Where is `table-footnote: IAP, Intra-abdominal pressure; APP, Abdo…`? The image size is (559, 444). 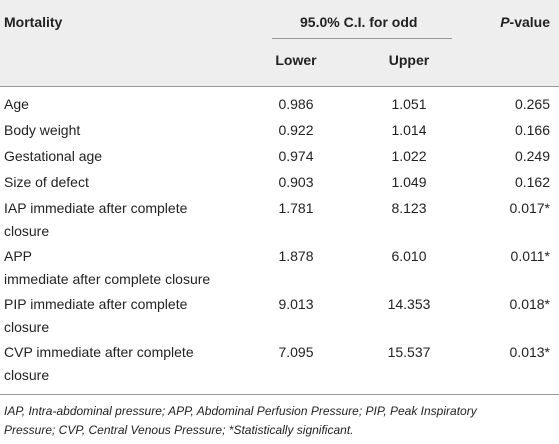 table-footnote: IAP, Intra-abdominal pressure; APP, Abdo… is located at coordinates (280, 421).